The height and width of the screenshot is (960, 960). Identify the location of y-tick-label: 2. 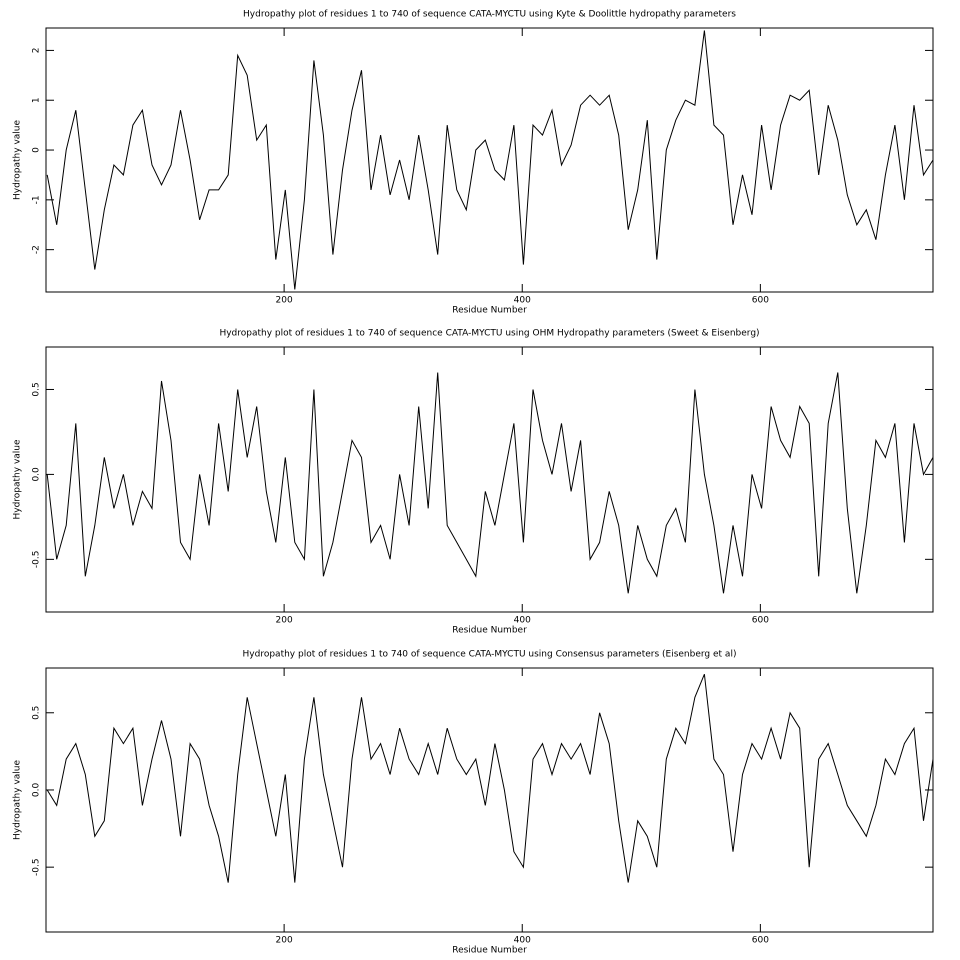
(37, 51).